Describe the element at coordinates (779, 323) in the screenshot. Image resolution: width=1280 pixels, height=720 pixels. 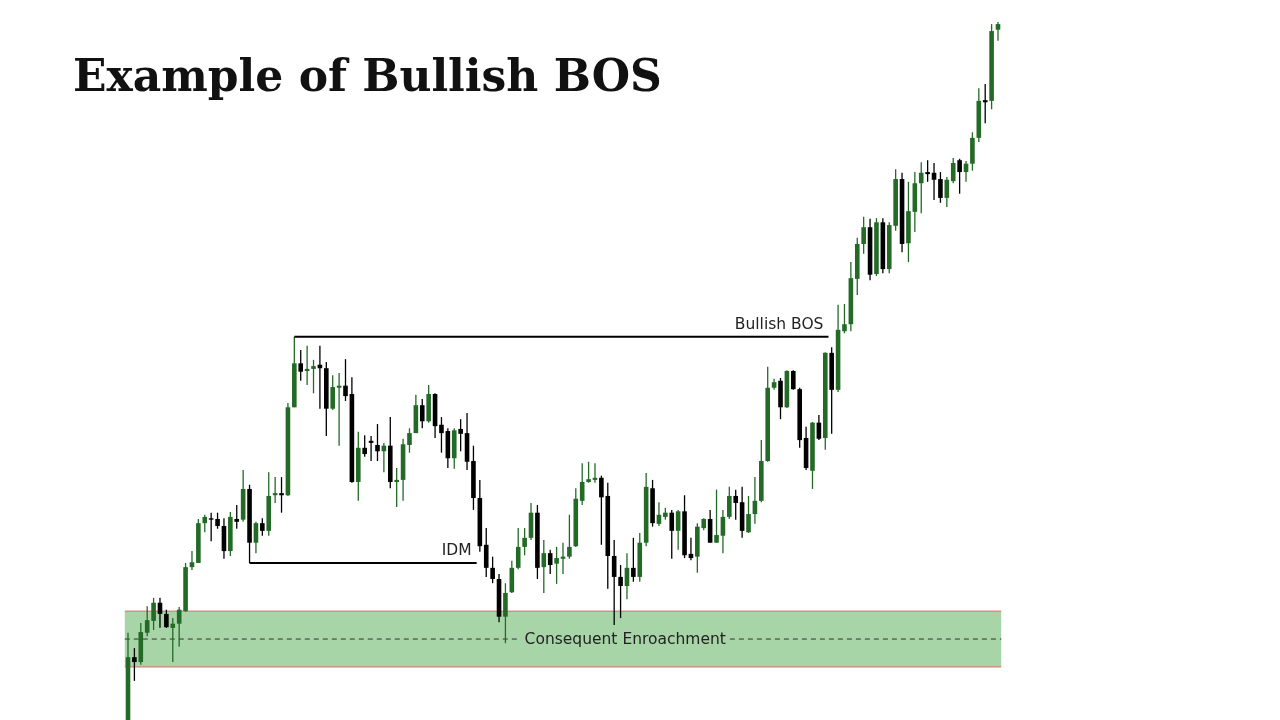
I see `ref-line-label: Bullish BOS` at that location.